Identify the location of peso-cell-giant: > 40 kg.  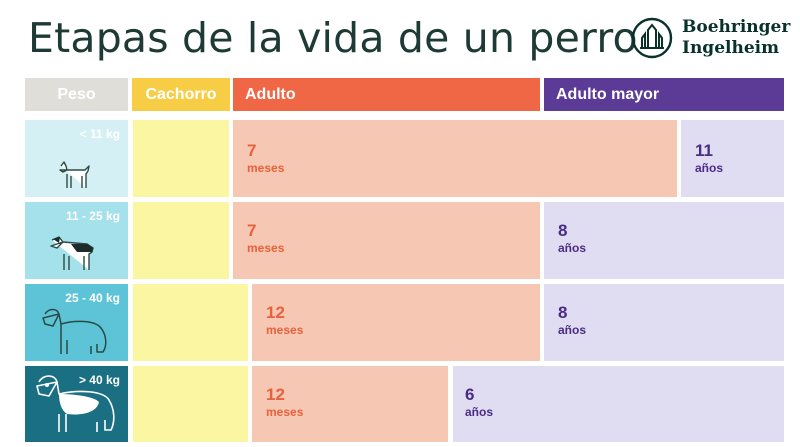
(76, 404).